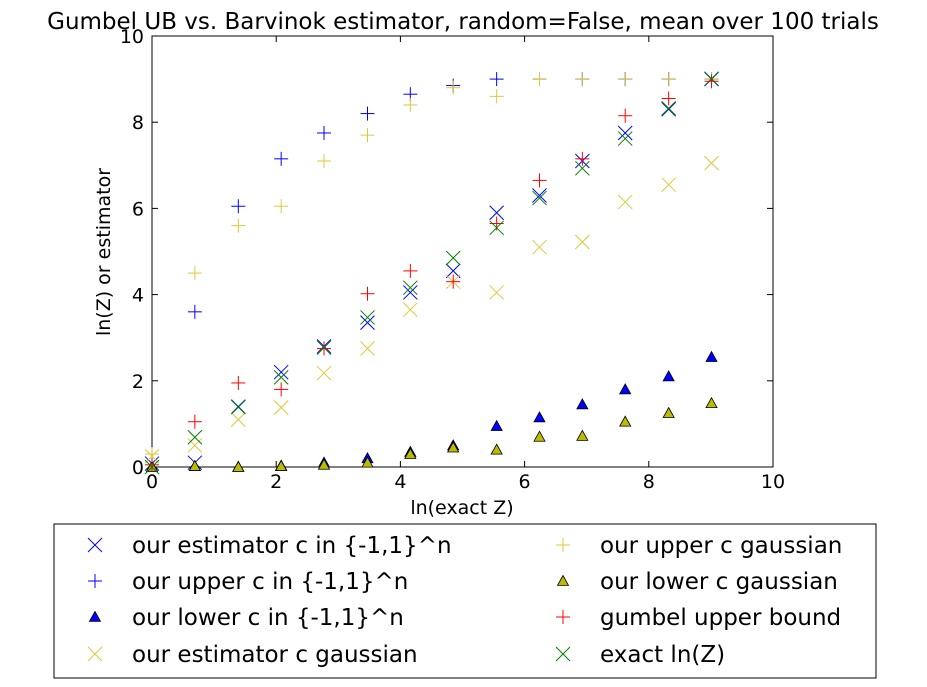  I want to click on y-tick-label: 10, so click(132, 37).